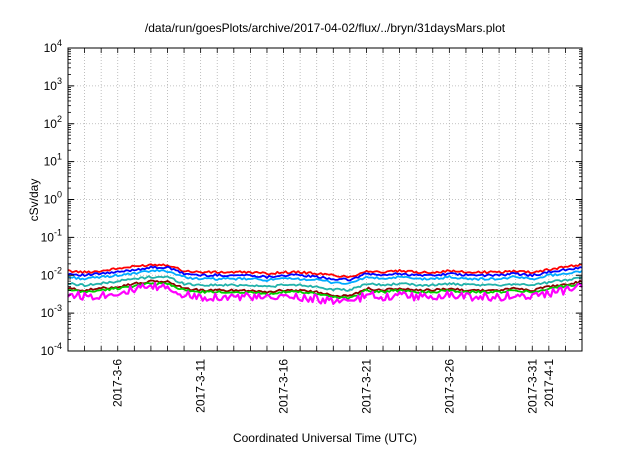  Describe the element at coordinates (51, 273) in the screenshot. I see `y-tick-label: 10⁻²` at that location.